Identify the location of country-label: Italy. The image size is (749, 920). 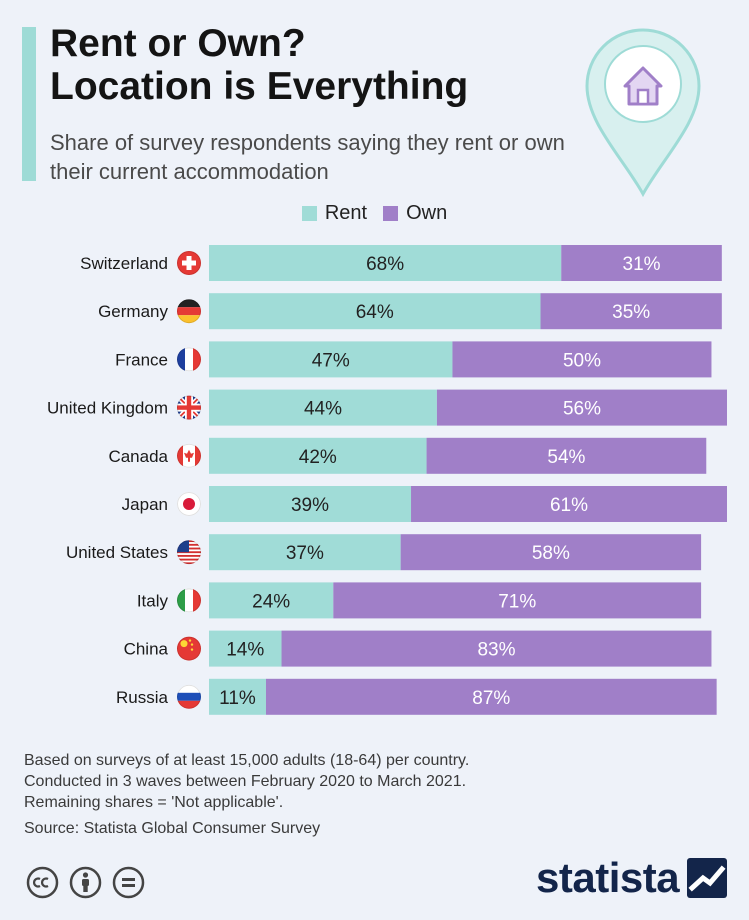
(153, 600).